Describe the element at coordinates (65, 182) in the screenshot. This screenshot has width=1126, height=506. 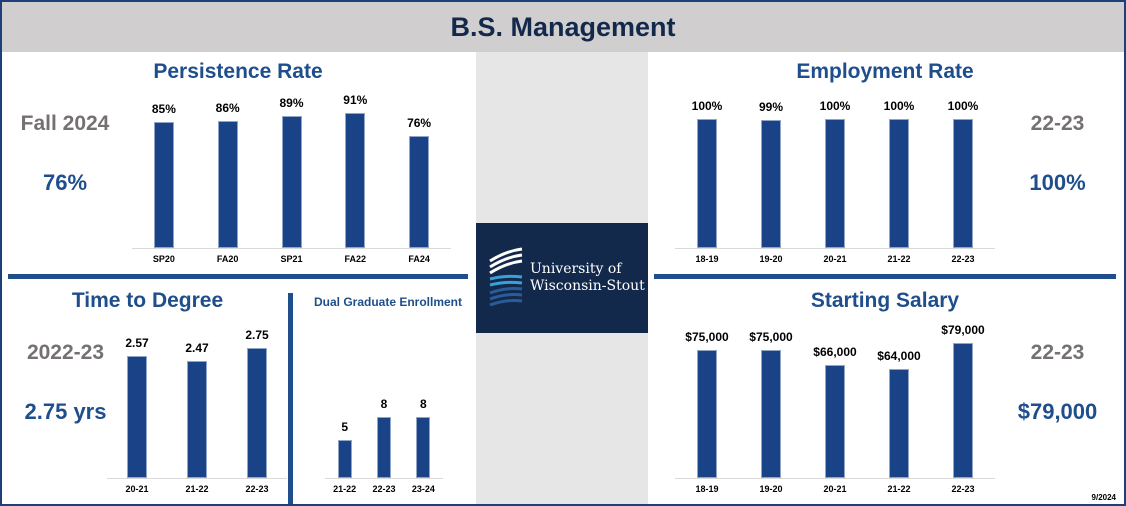
I see `persistence-kpi-value: 76%` at that location.